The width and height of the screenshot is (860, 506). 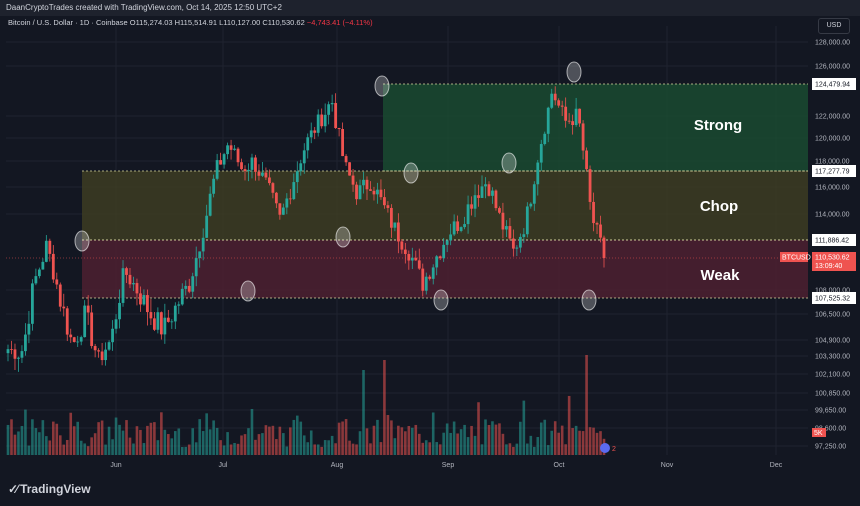 I want to click on currency-button: USD, so click(x=834, y=26).